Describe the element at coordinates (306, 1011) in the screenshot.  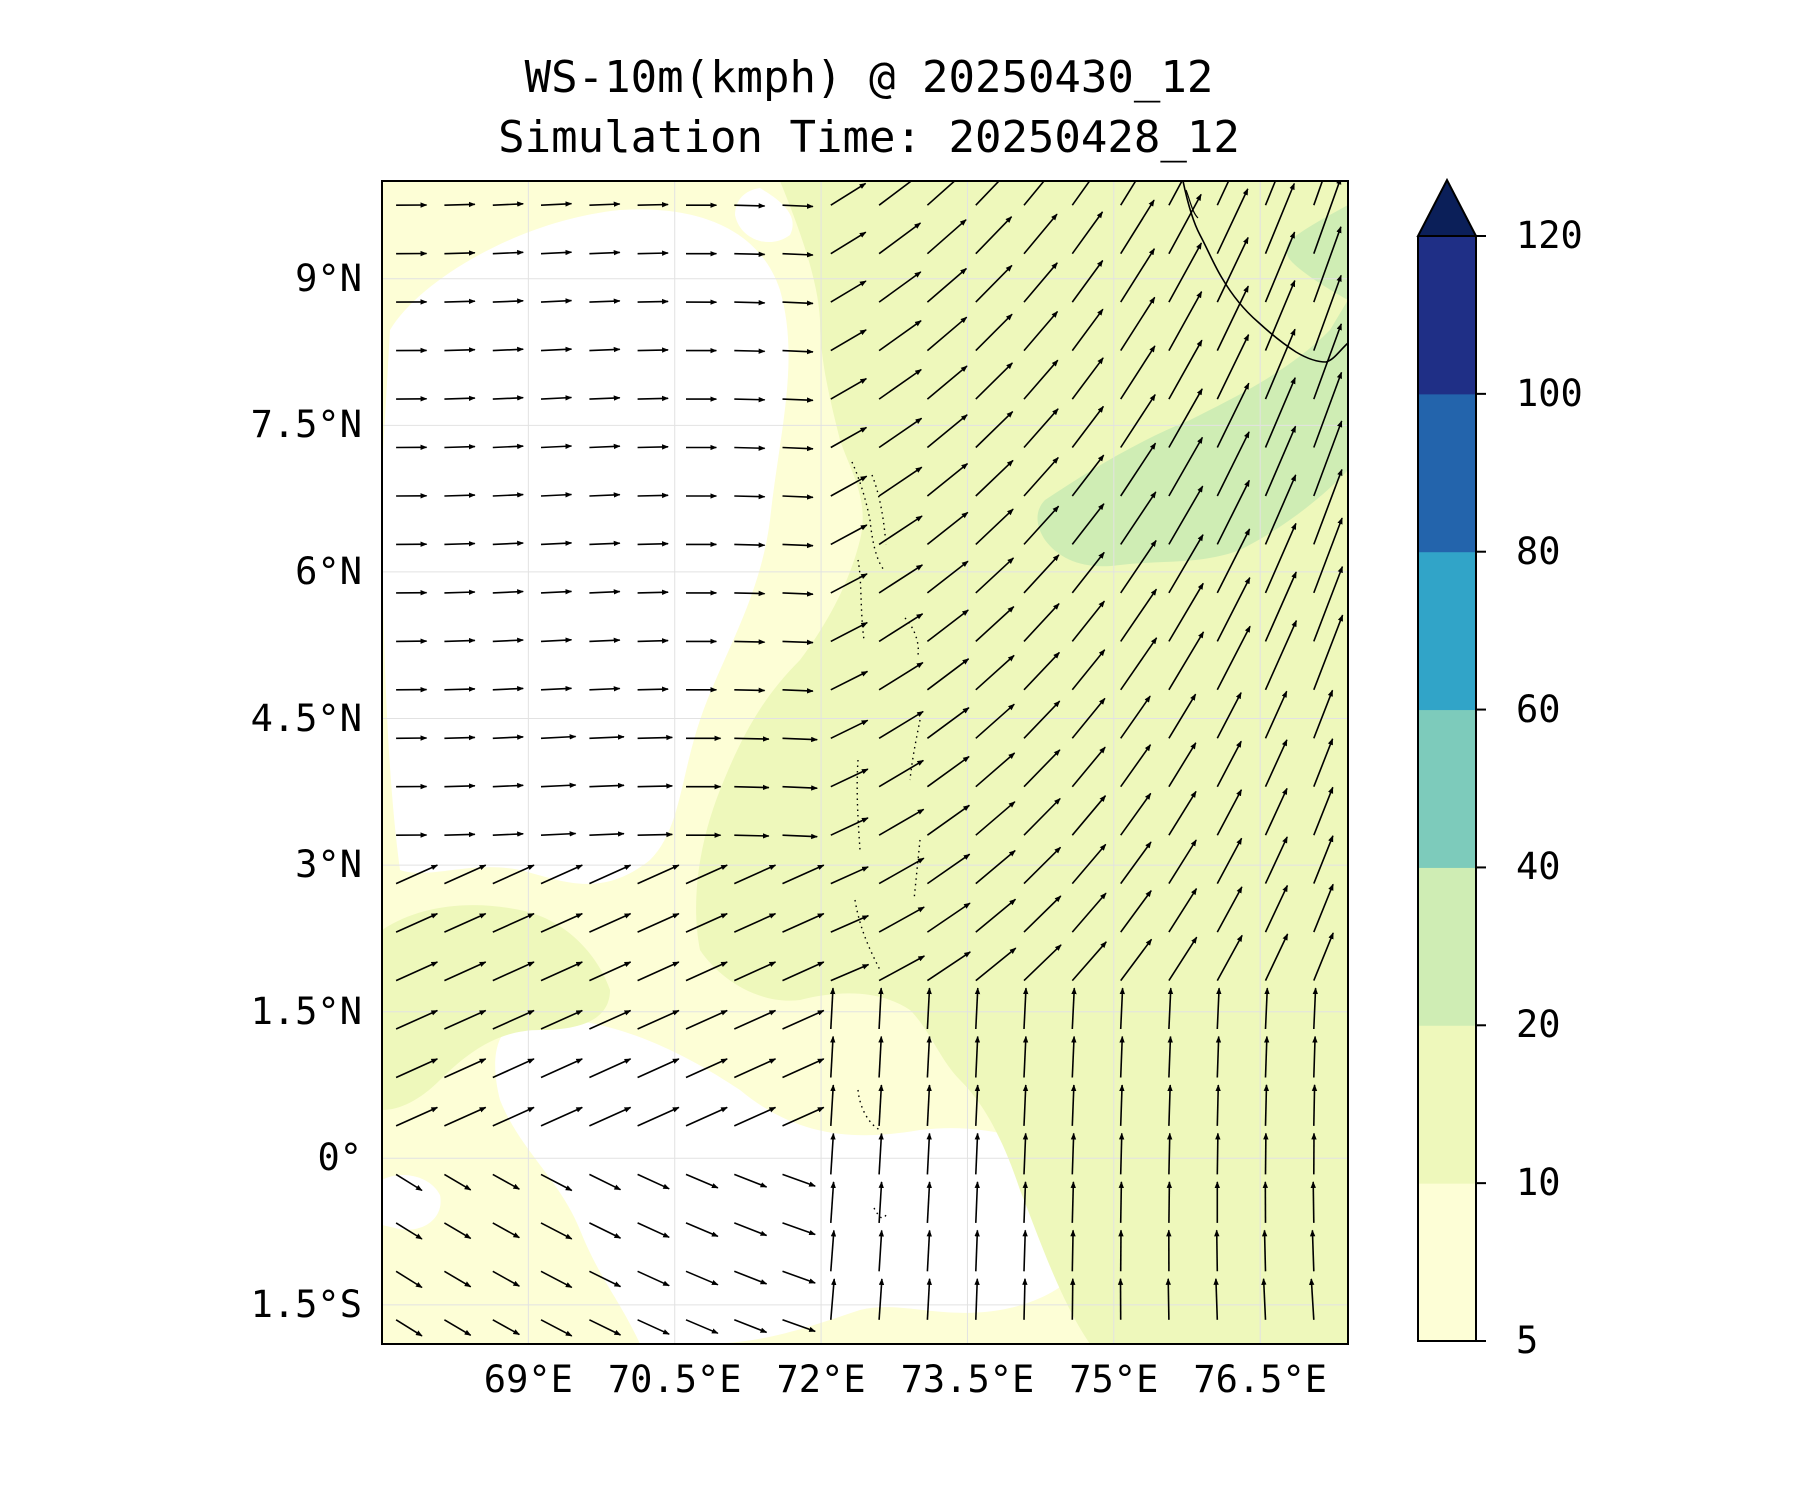
I see `lat-tick-label: 1.5°N` at that location.